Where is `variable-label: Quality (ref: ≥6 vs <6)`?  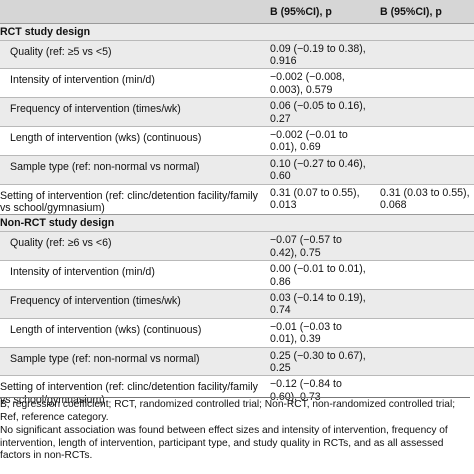 variable-label: Quality (ref: ≥6 vs <6) is located at coordinates (132, 246).